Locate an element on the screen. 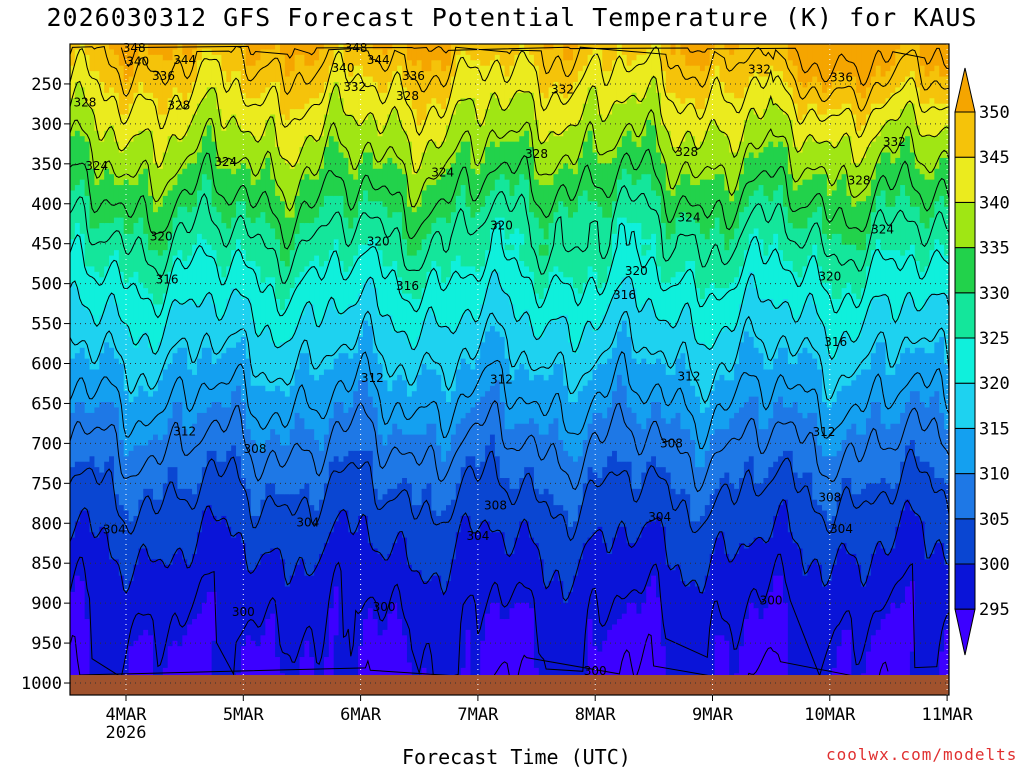  x-tick-label: 8MAR is located at coordinates (596, 715).